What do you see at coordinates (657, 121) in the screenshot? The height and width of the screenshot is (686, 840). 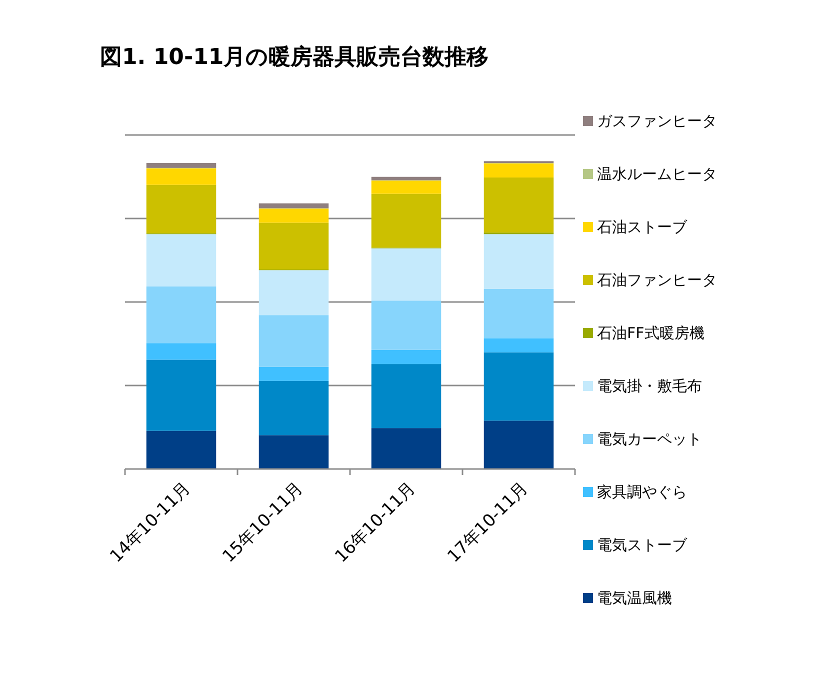 I see `legend-label: ガスファンヒータ` at bounding box center [657, 121].